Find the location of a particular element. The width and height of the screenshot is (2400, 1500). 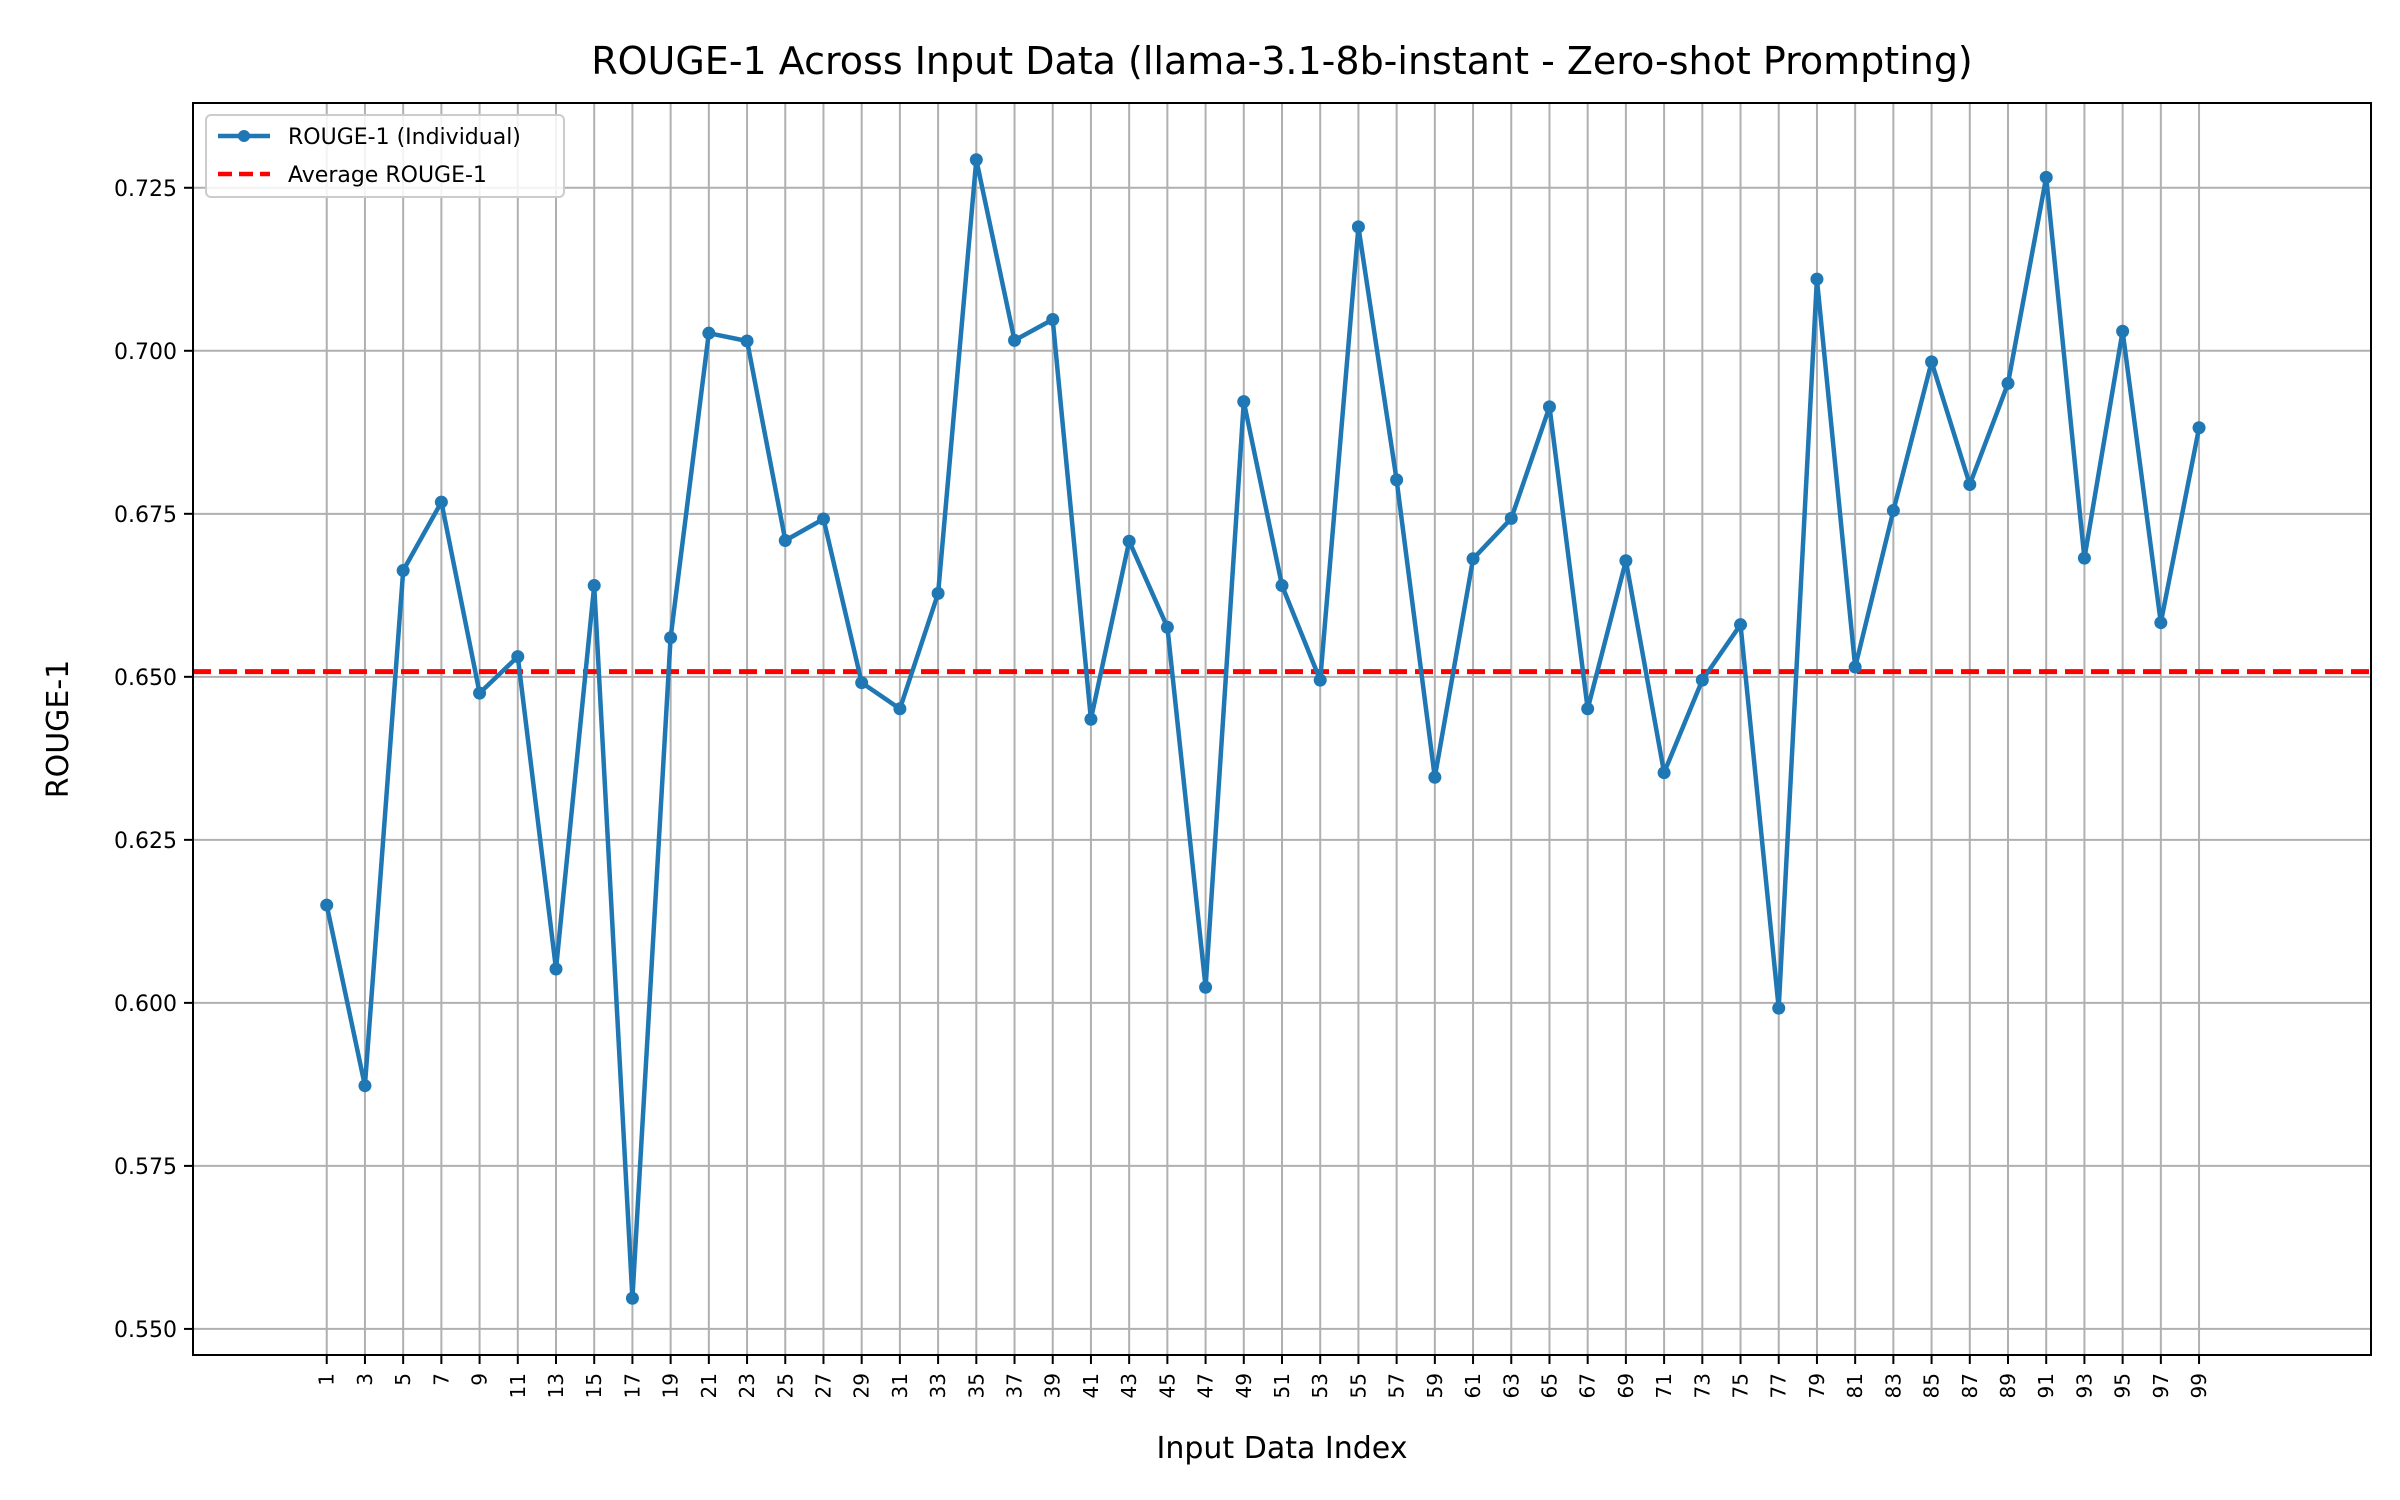

x-tick-label: 83 is located at coordinates (1893, 1385).